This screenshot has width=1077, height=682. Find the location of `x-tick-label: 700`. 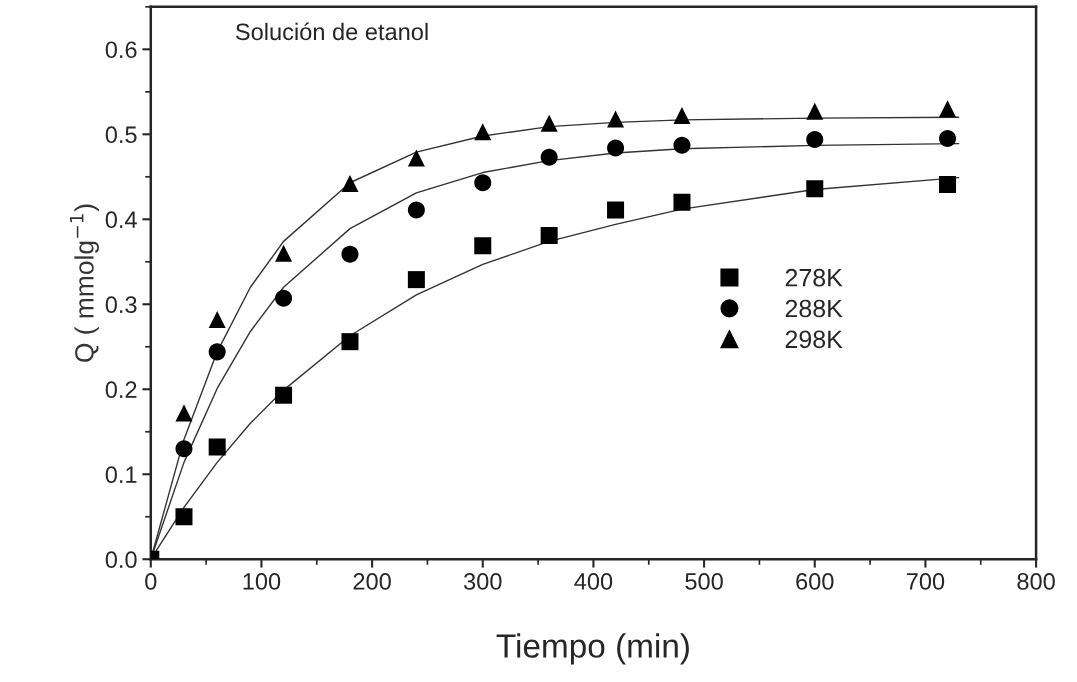

x-tick-label: 700 is located at coordinates (925, 581).